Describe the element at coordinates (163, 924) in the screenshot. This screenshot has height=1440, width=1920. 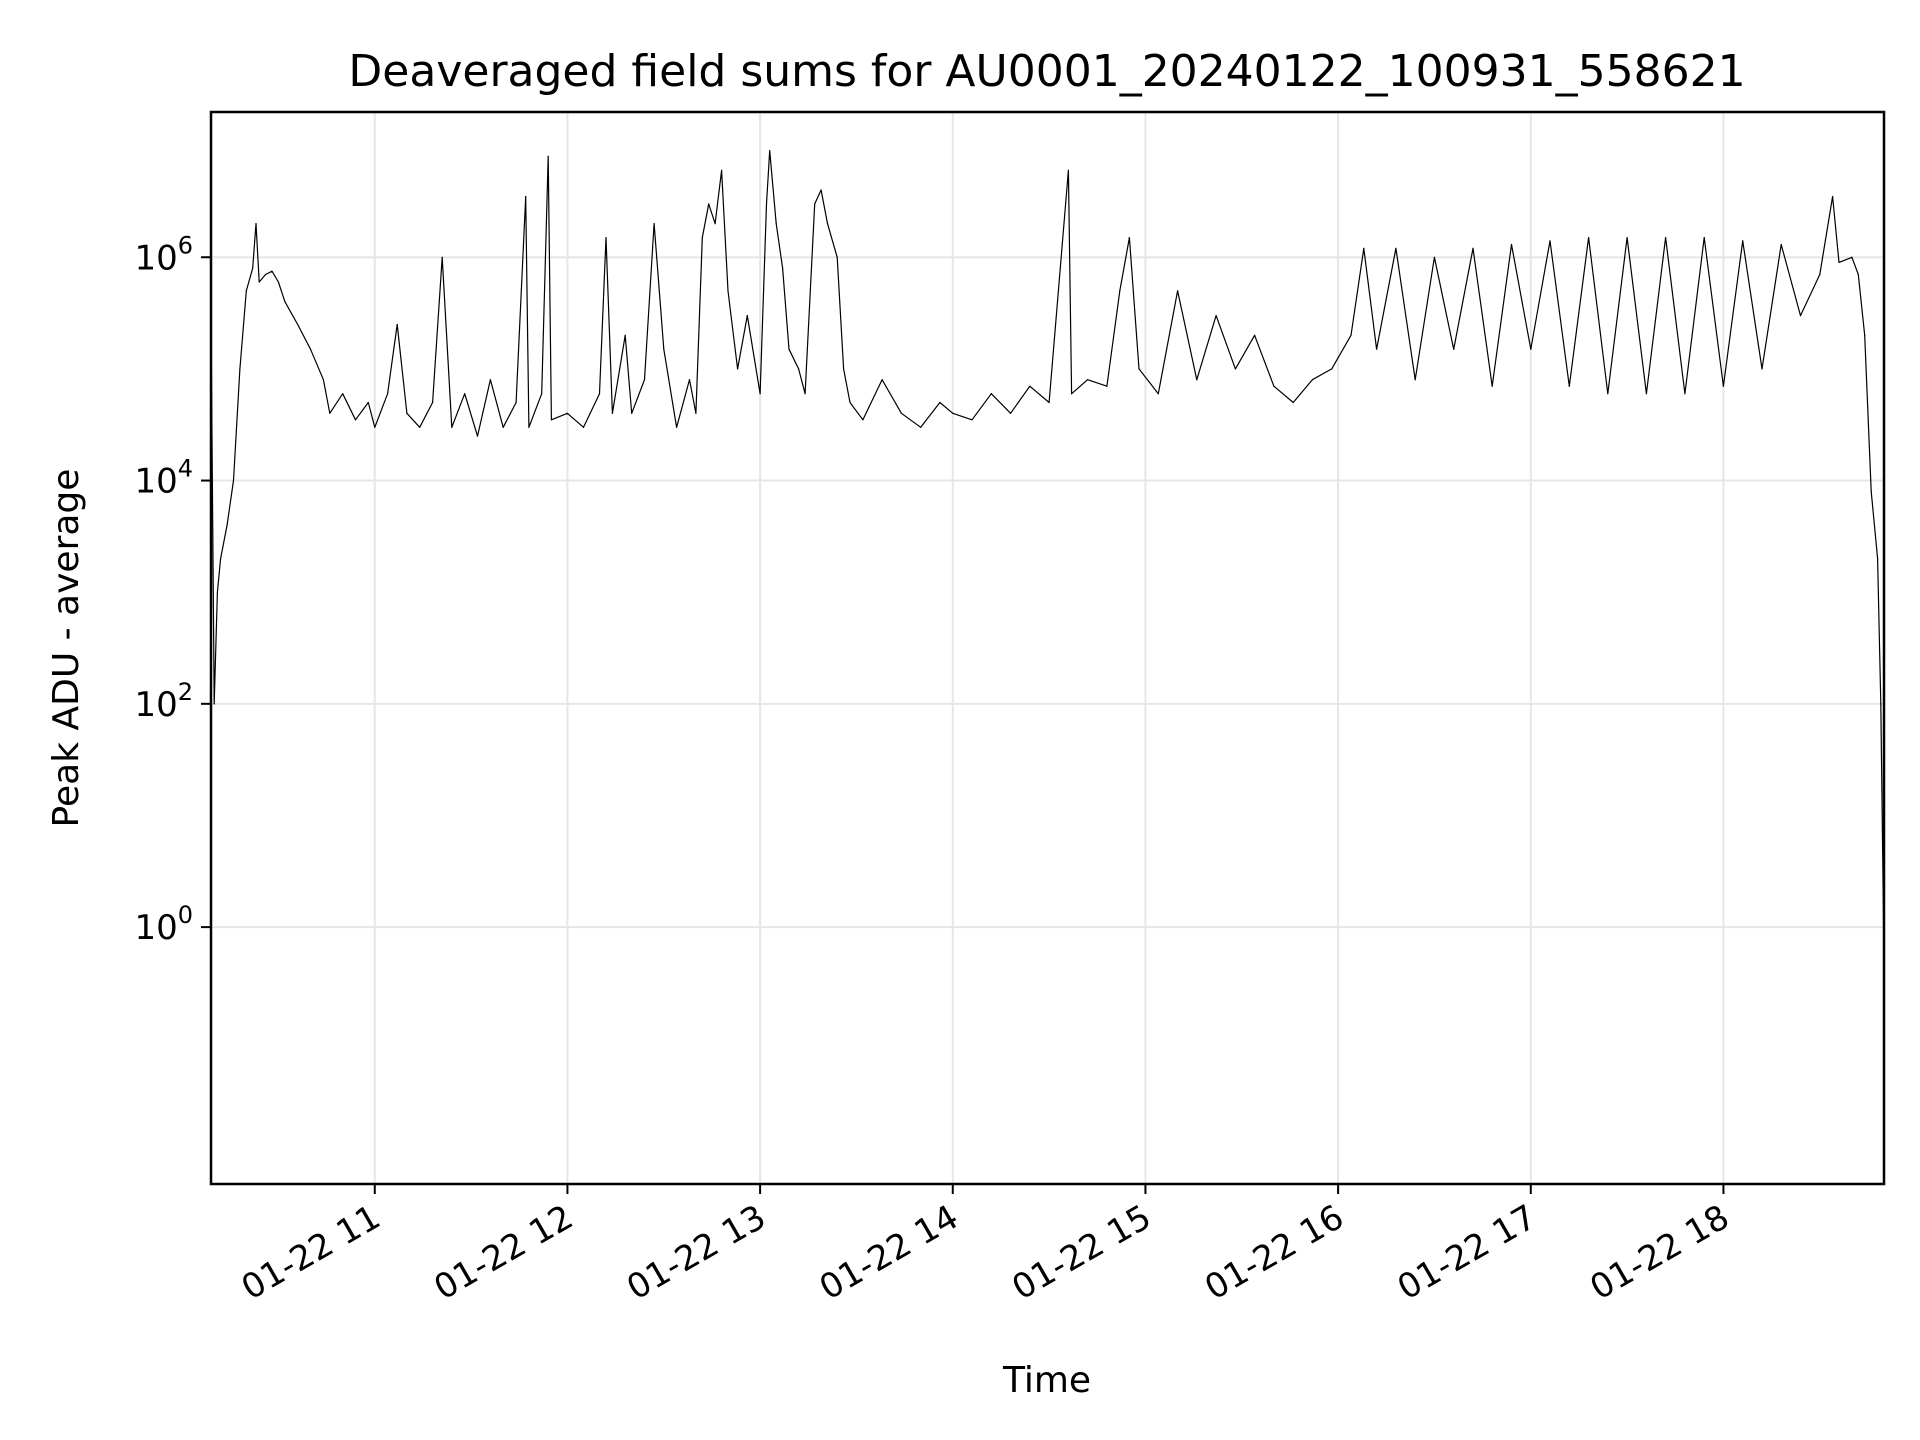
I see `y-tick-label: 10⁰` at that location.